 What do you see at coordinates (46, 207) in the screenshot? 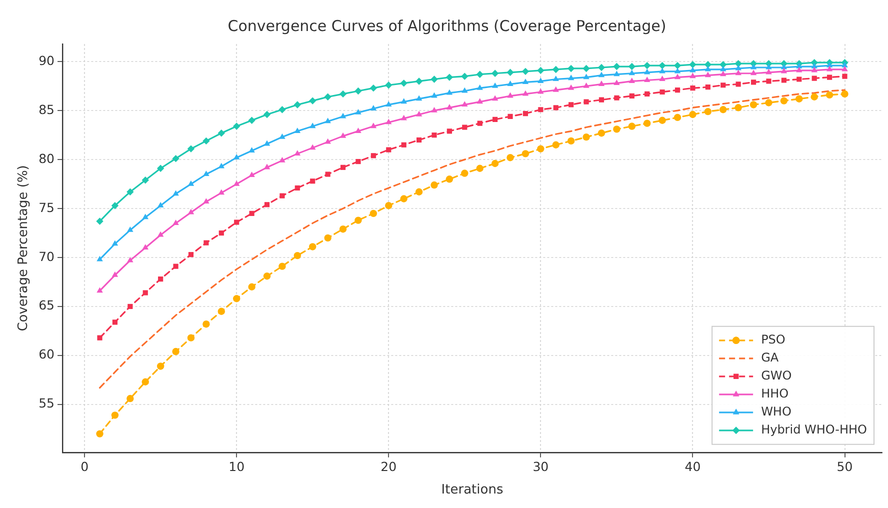
I see `y-tick-label: 75` at bounding box center [46, 207].